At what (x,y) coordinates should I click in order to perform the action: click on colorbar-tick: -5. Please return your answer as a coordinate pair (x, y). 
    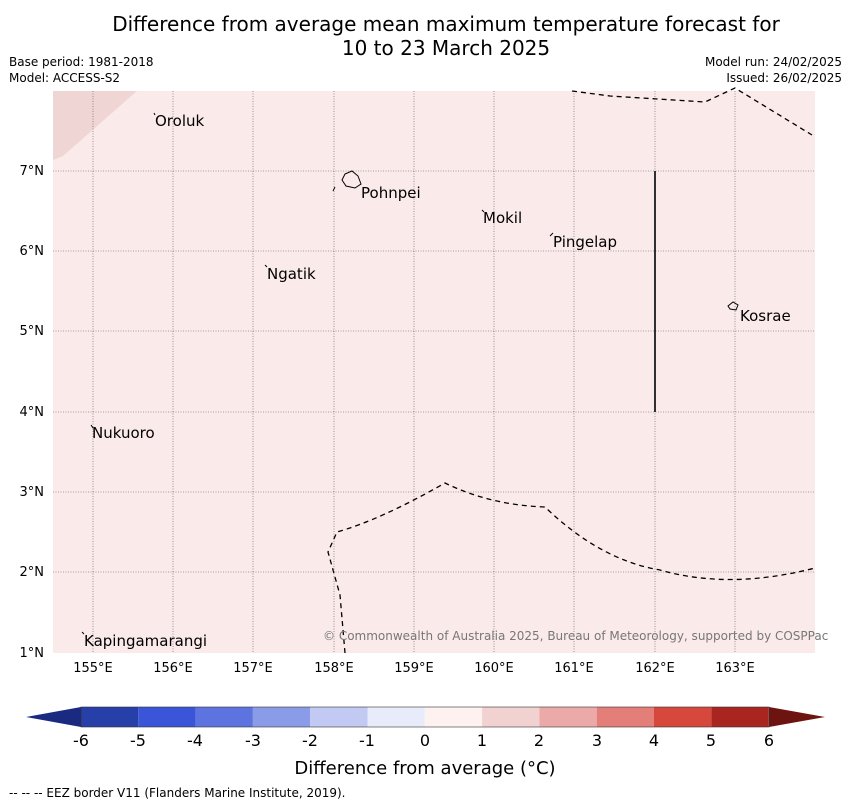
    Looking at the image, I should click on (138, 740).